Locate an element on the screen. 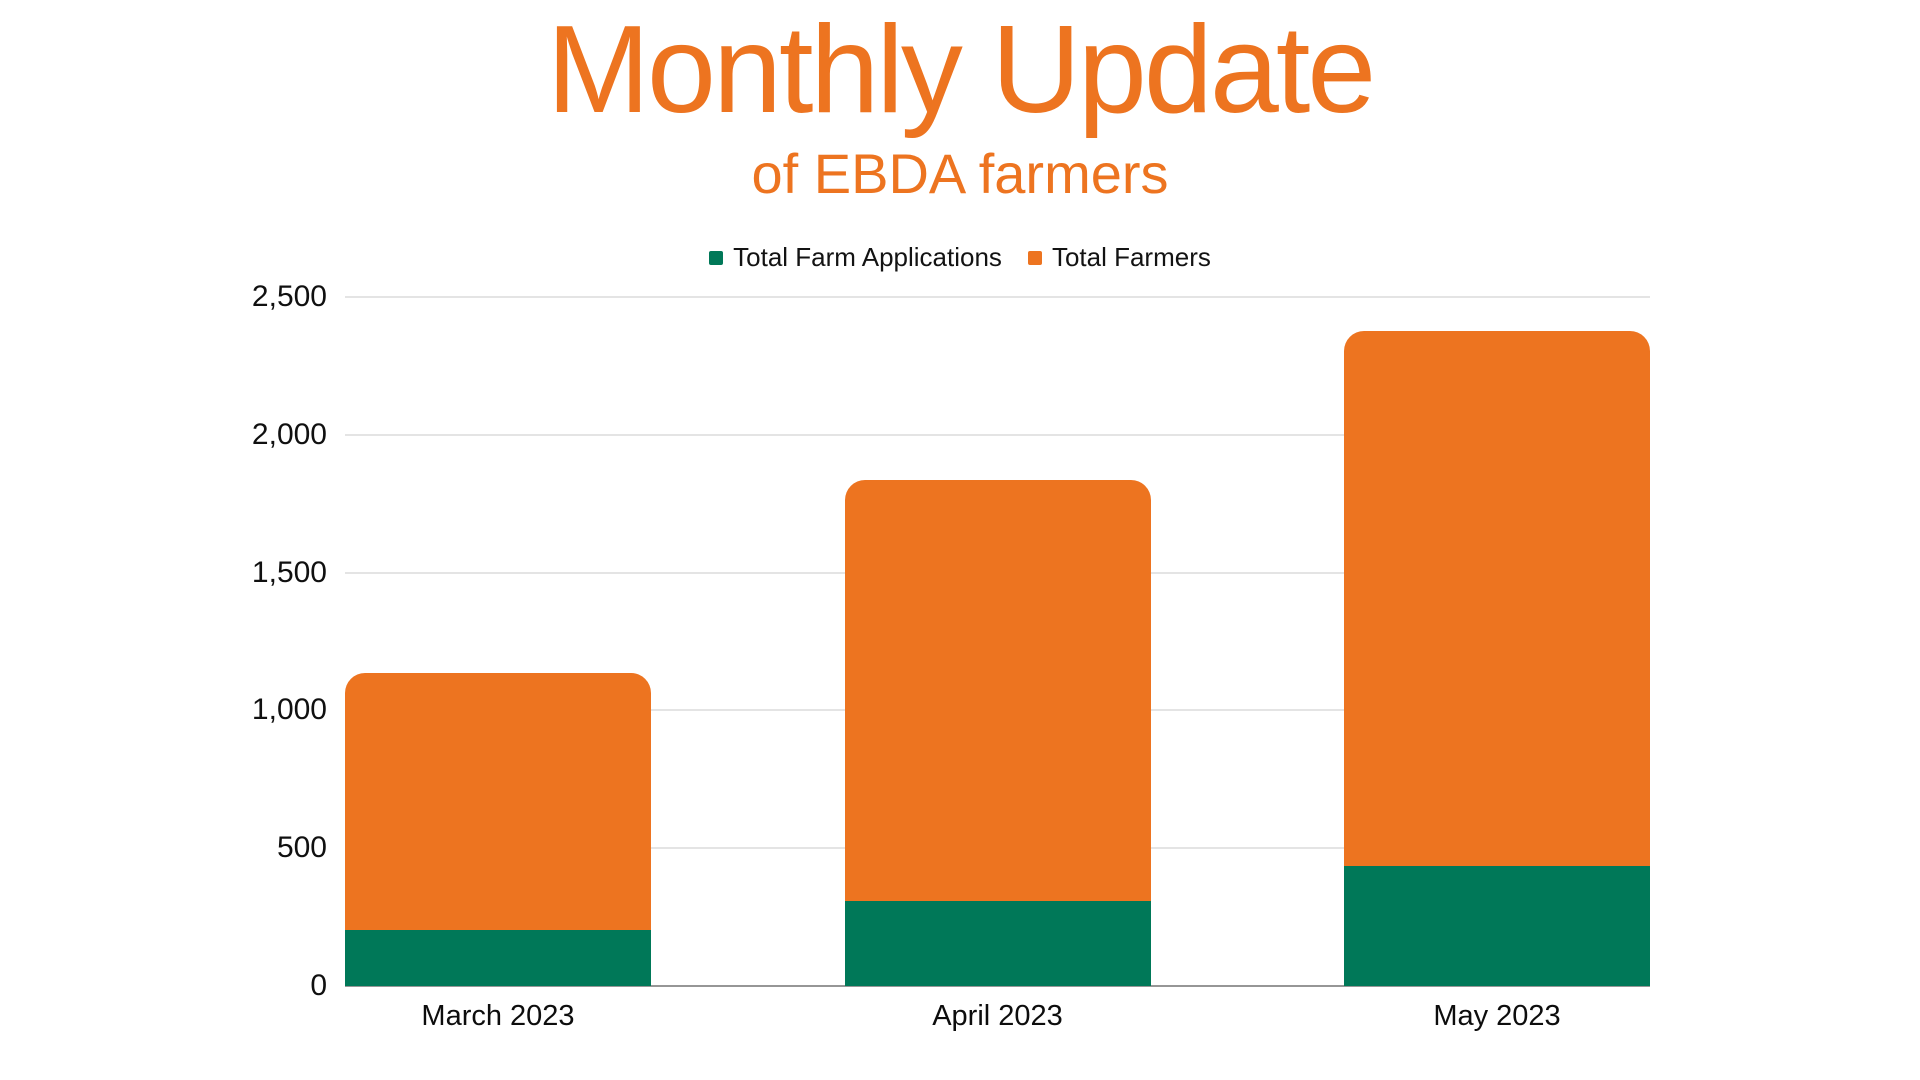 This screenshot has height=1080, width=1920. y-axis-tick-label: 500 is located at coordinates (301, 848).